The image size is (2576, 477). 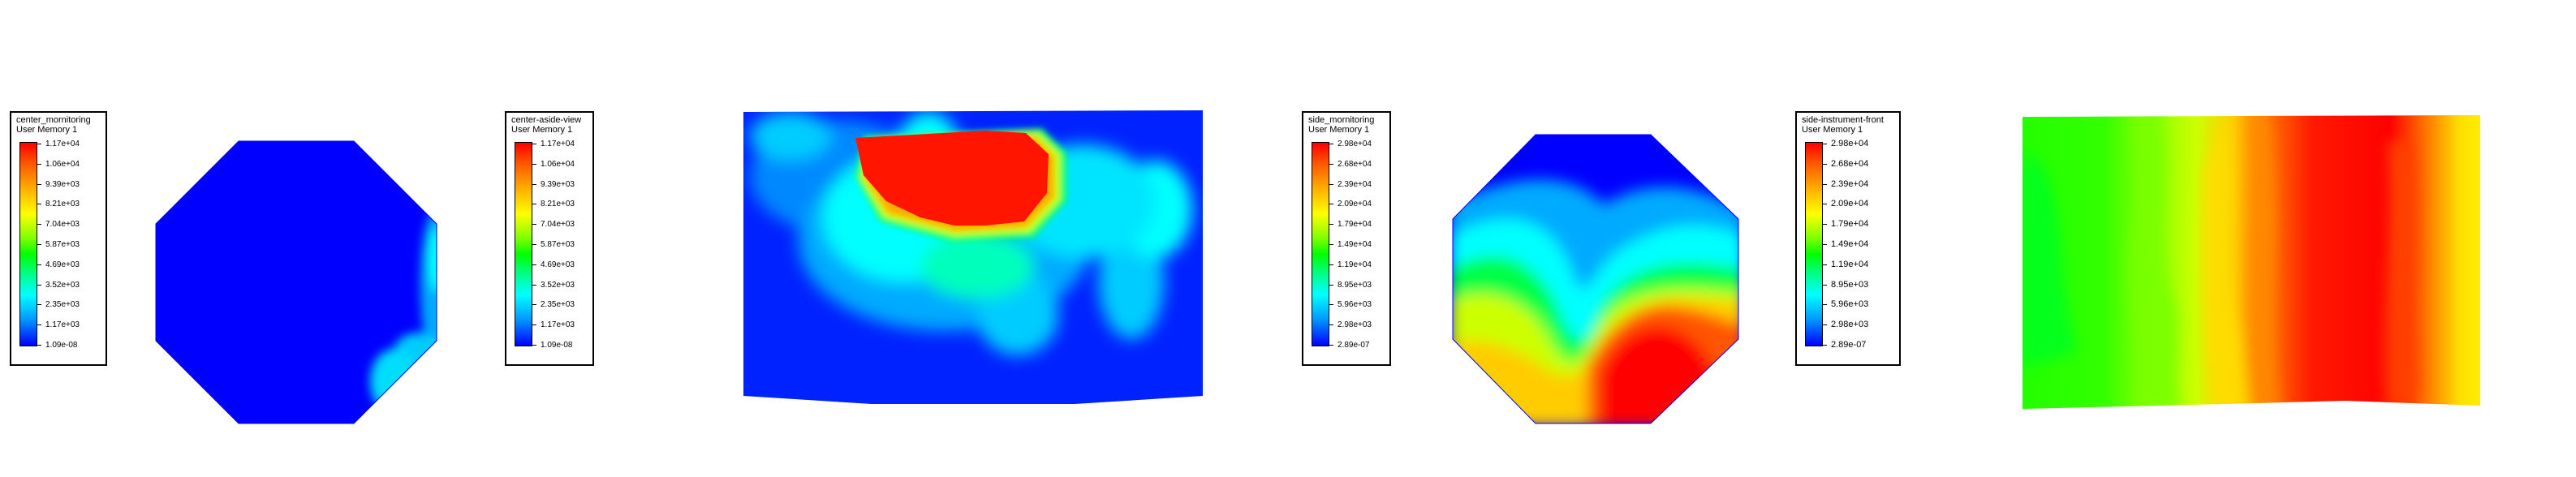 I want to click on contour-plot-center-aside-view, so click(x=973, y=257).